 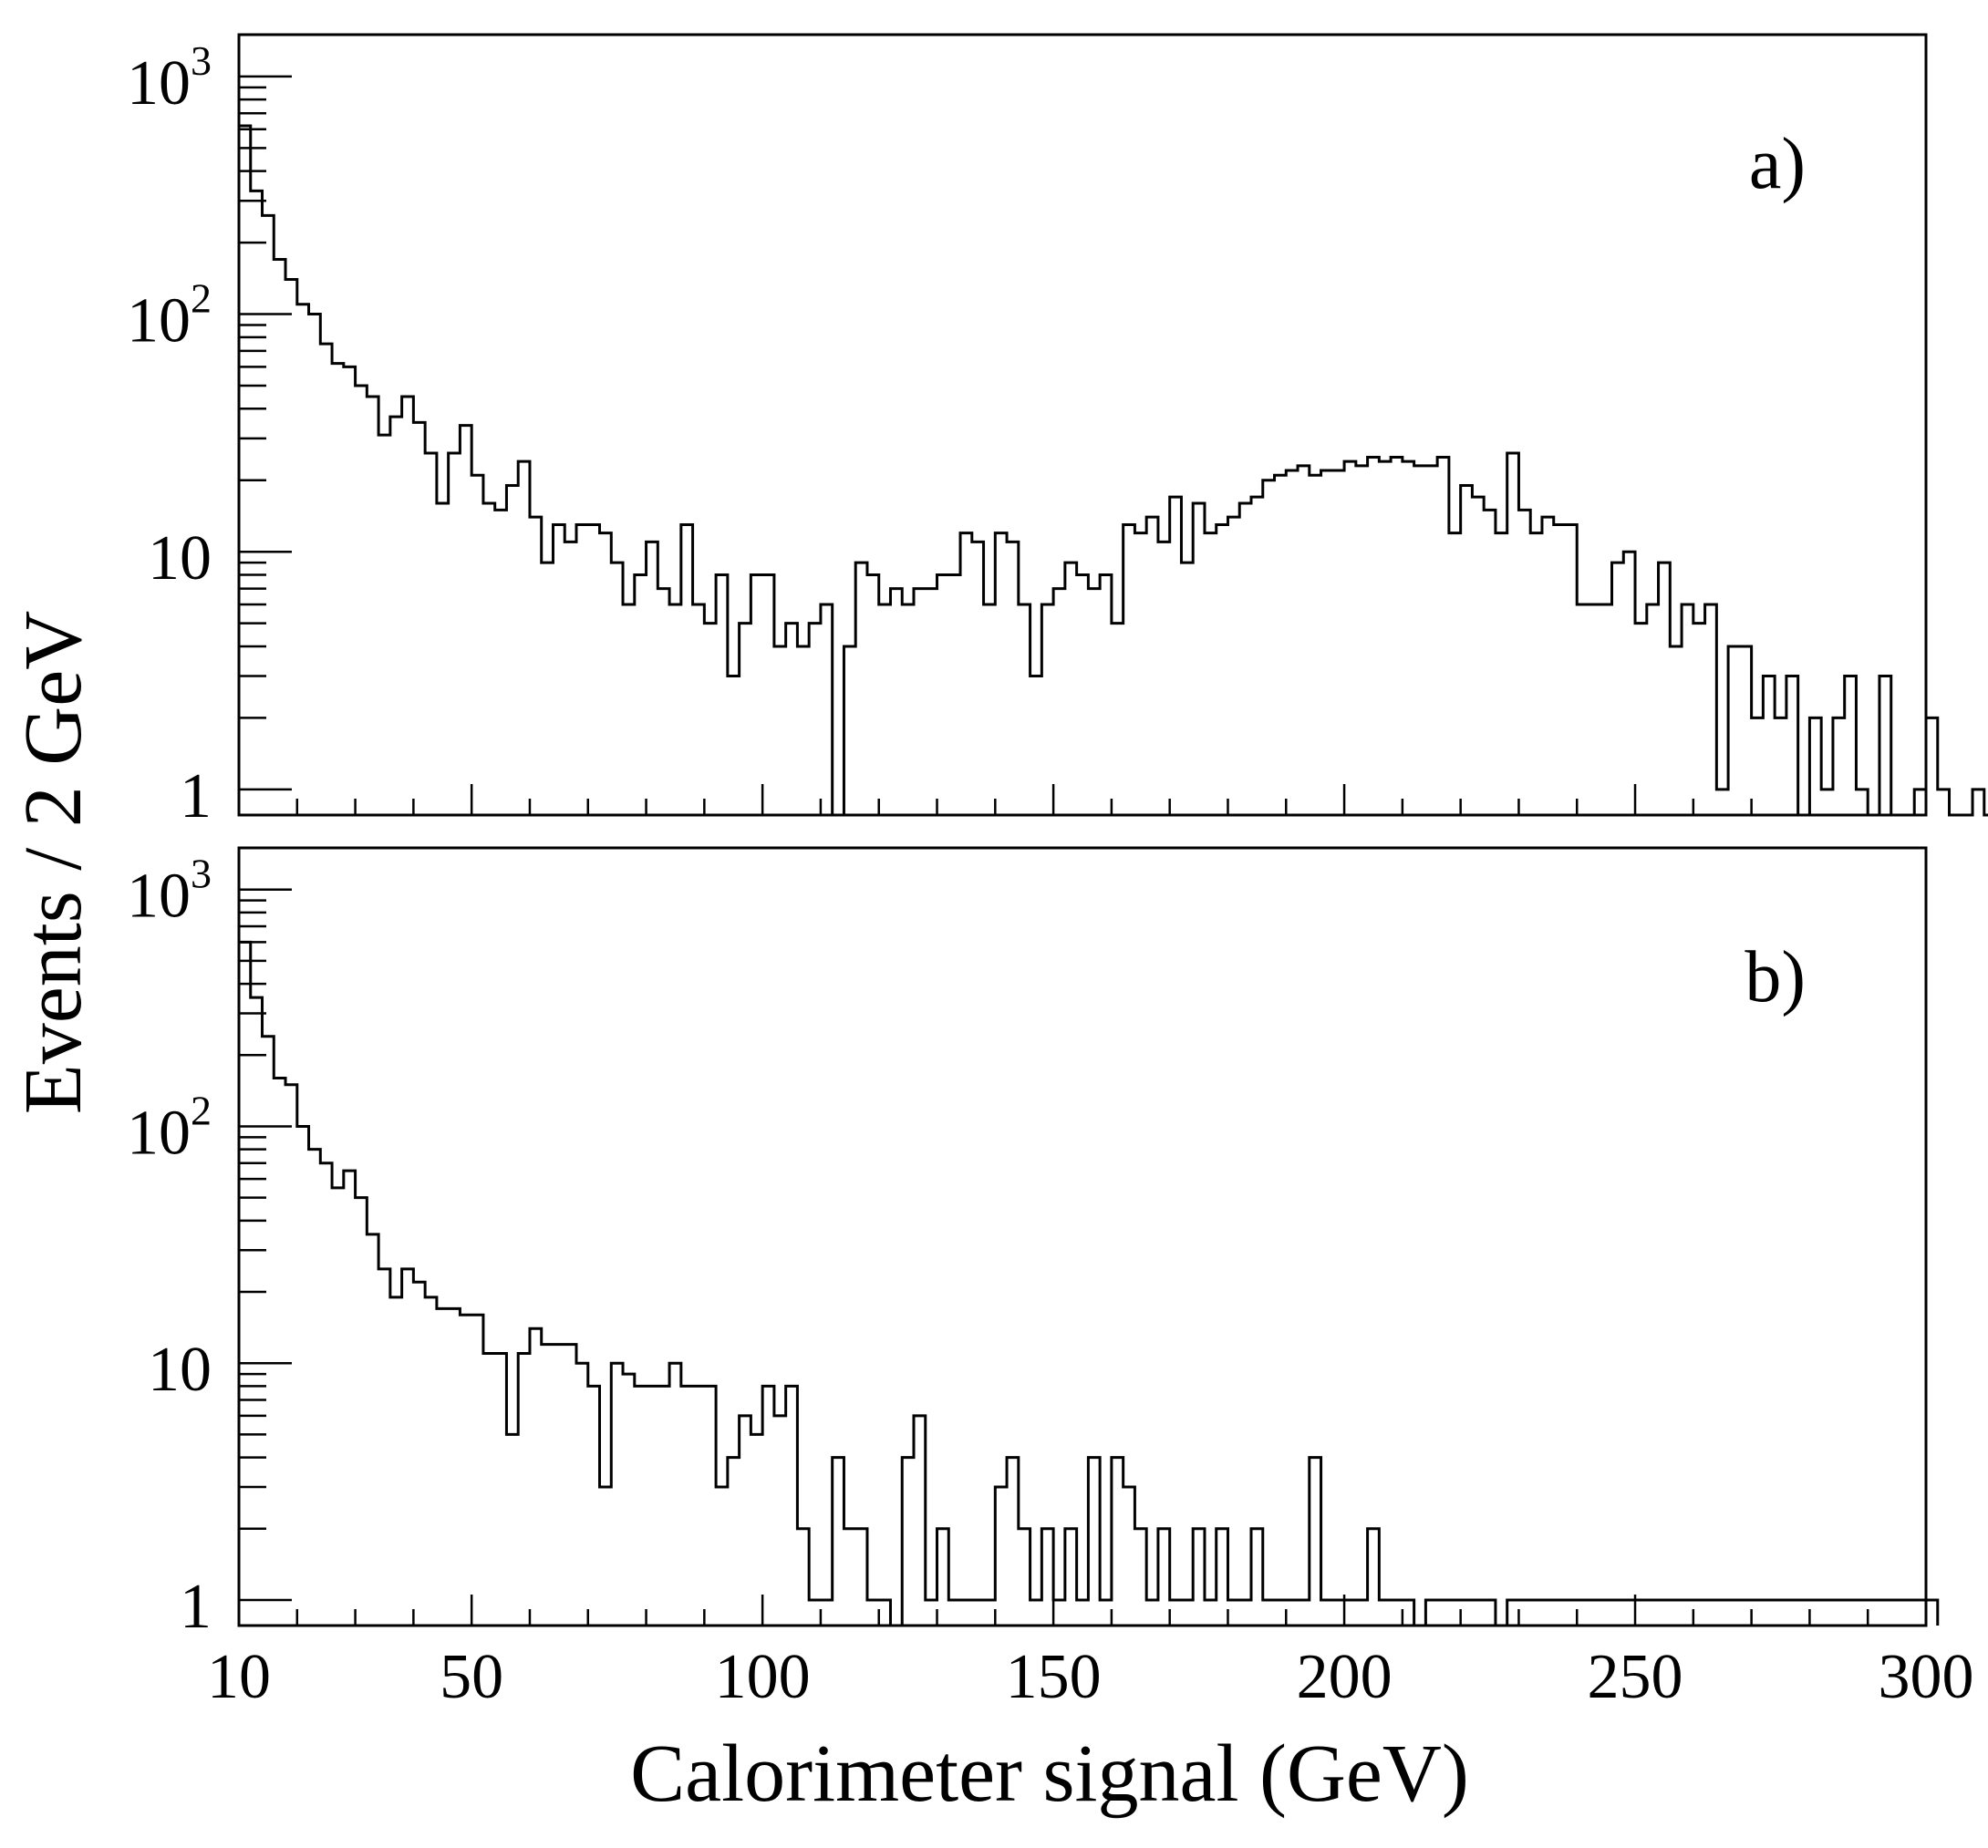 What do you see at coordinates (1926, 1677) in the screenshot?
I see `x-tick-label: 300` at bounding box center [1926, 1677].